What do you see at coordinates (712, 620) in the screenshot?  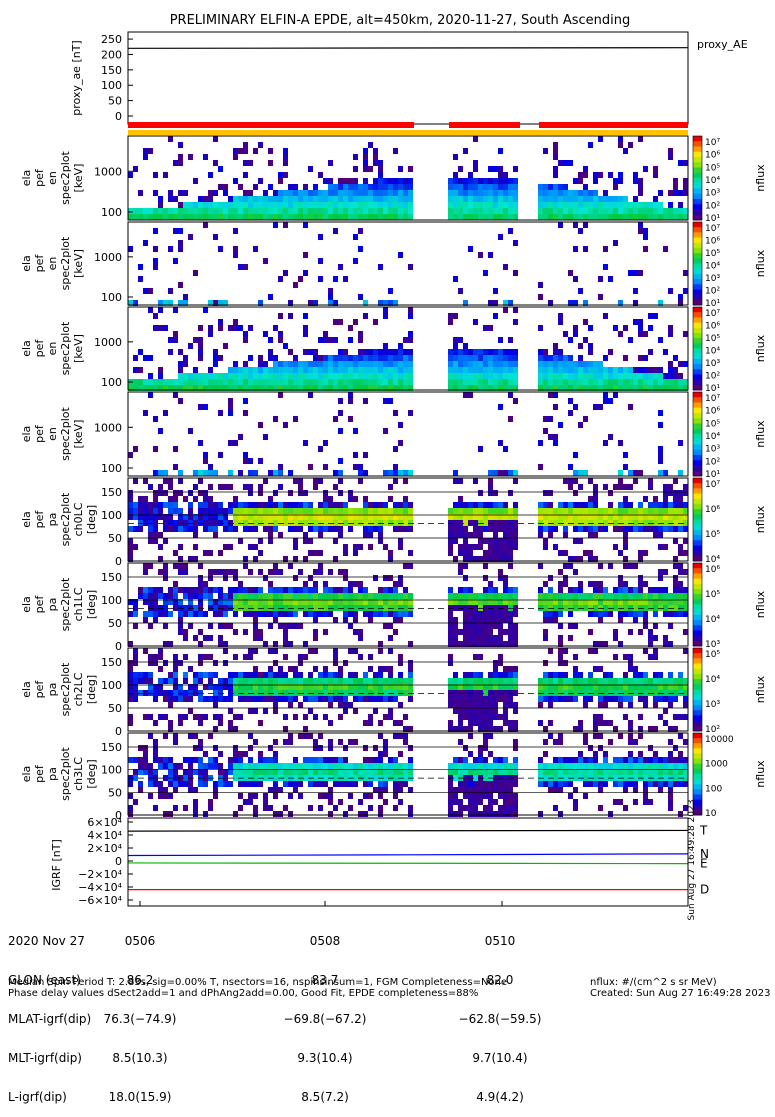 I see `colorbar-tick-label: 10⁴` at bounding box center [712, 620].